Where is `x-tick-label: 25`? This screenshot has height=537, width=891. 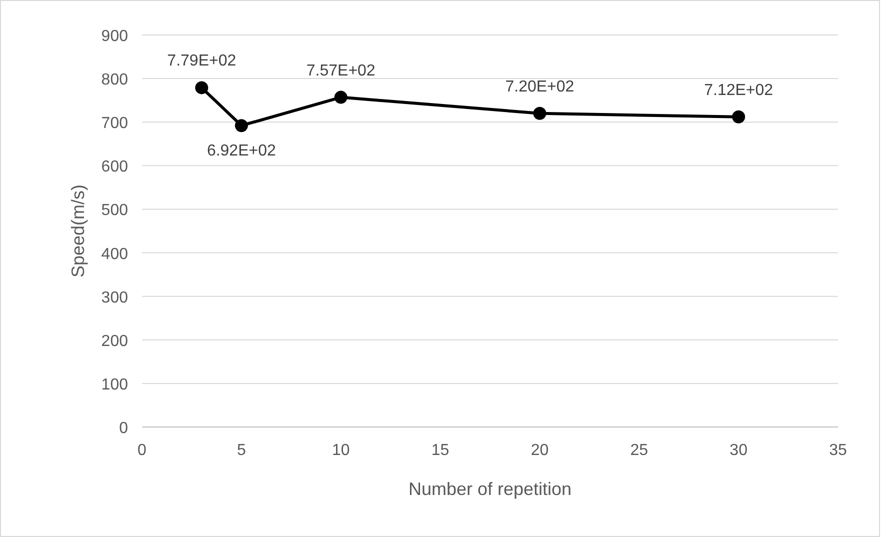
x-tick-label: 25 is located at coordinates (639, 450).